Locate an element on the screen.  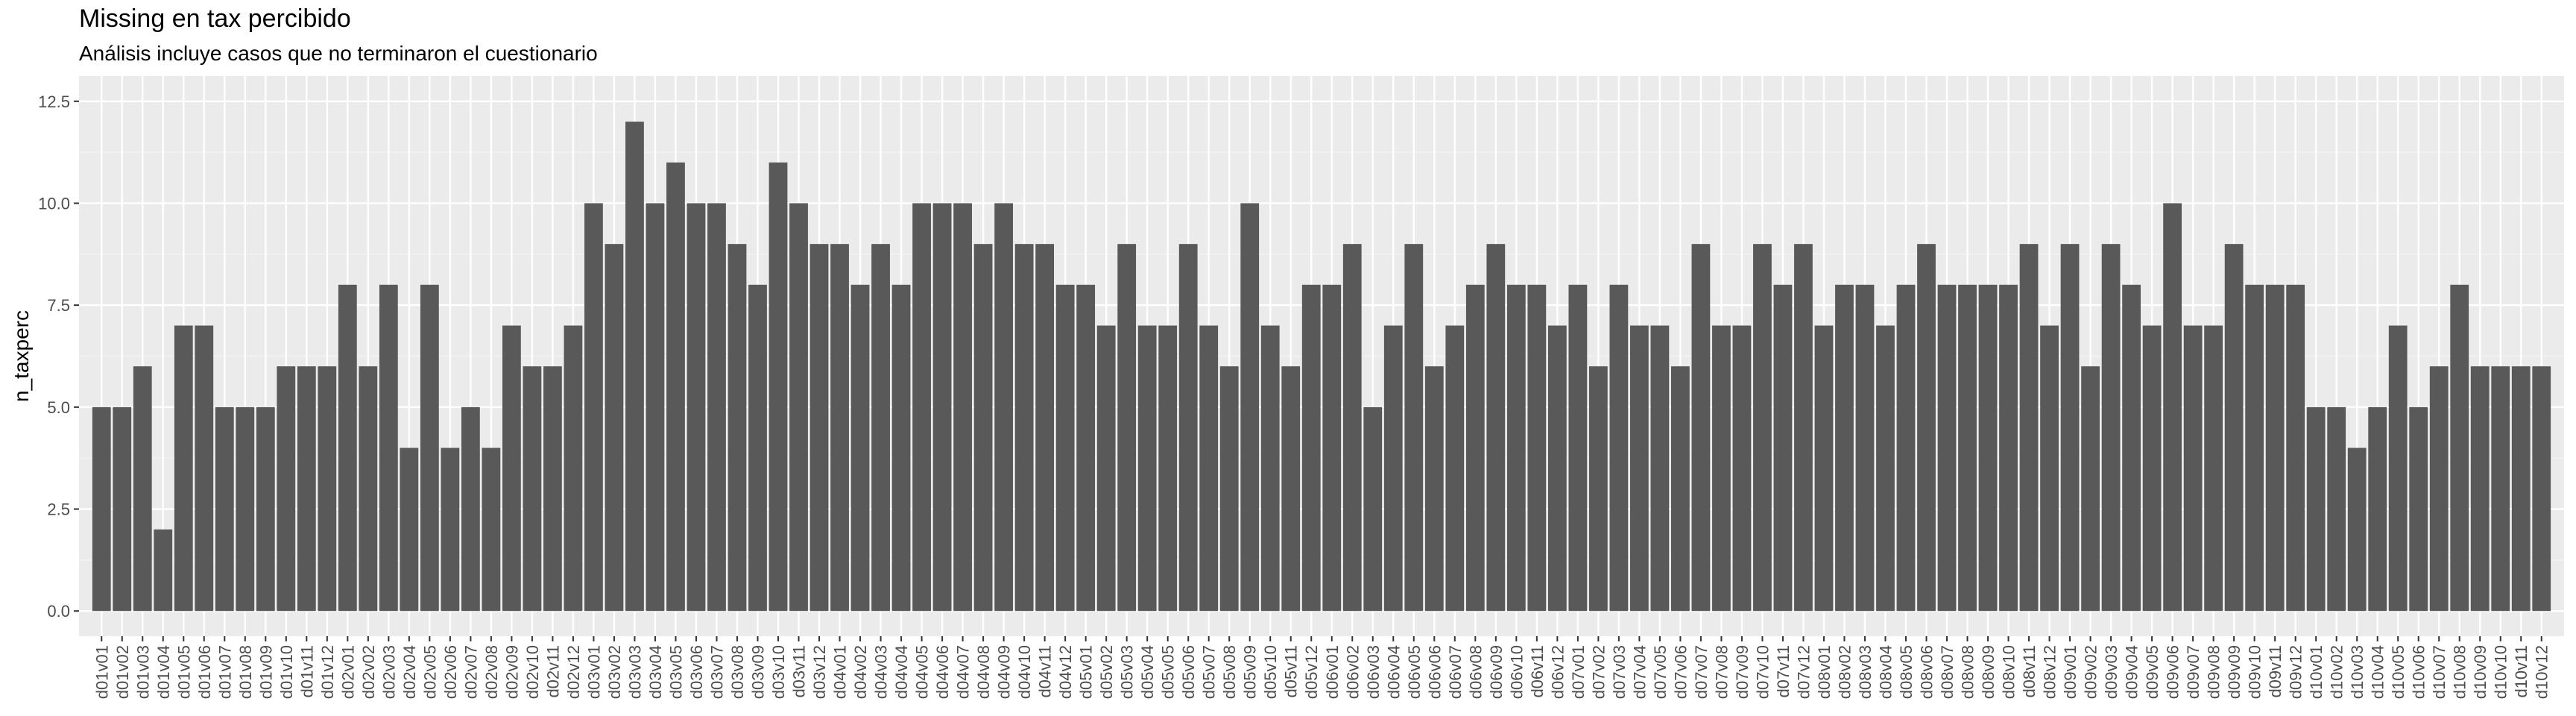
bar-d03v11 is located at coordinates (798, 407).